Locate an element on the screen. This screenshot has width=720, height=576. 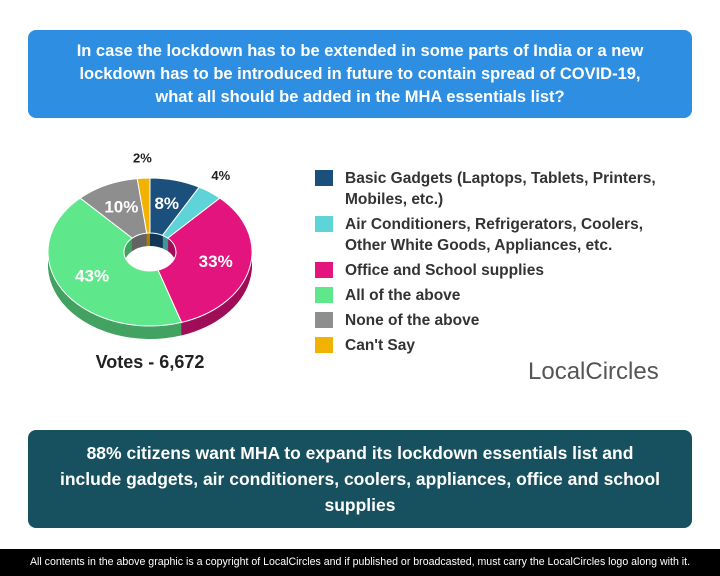
legend-item: Can't Say is located at coordinates (510, 345).